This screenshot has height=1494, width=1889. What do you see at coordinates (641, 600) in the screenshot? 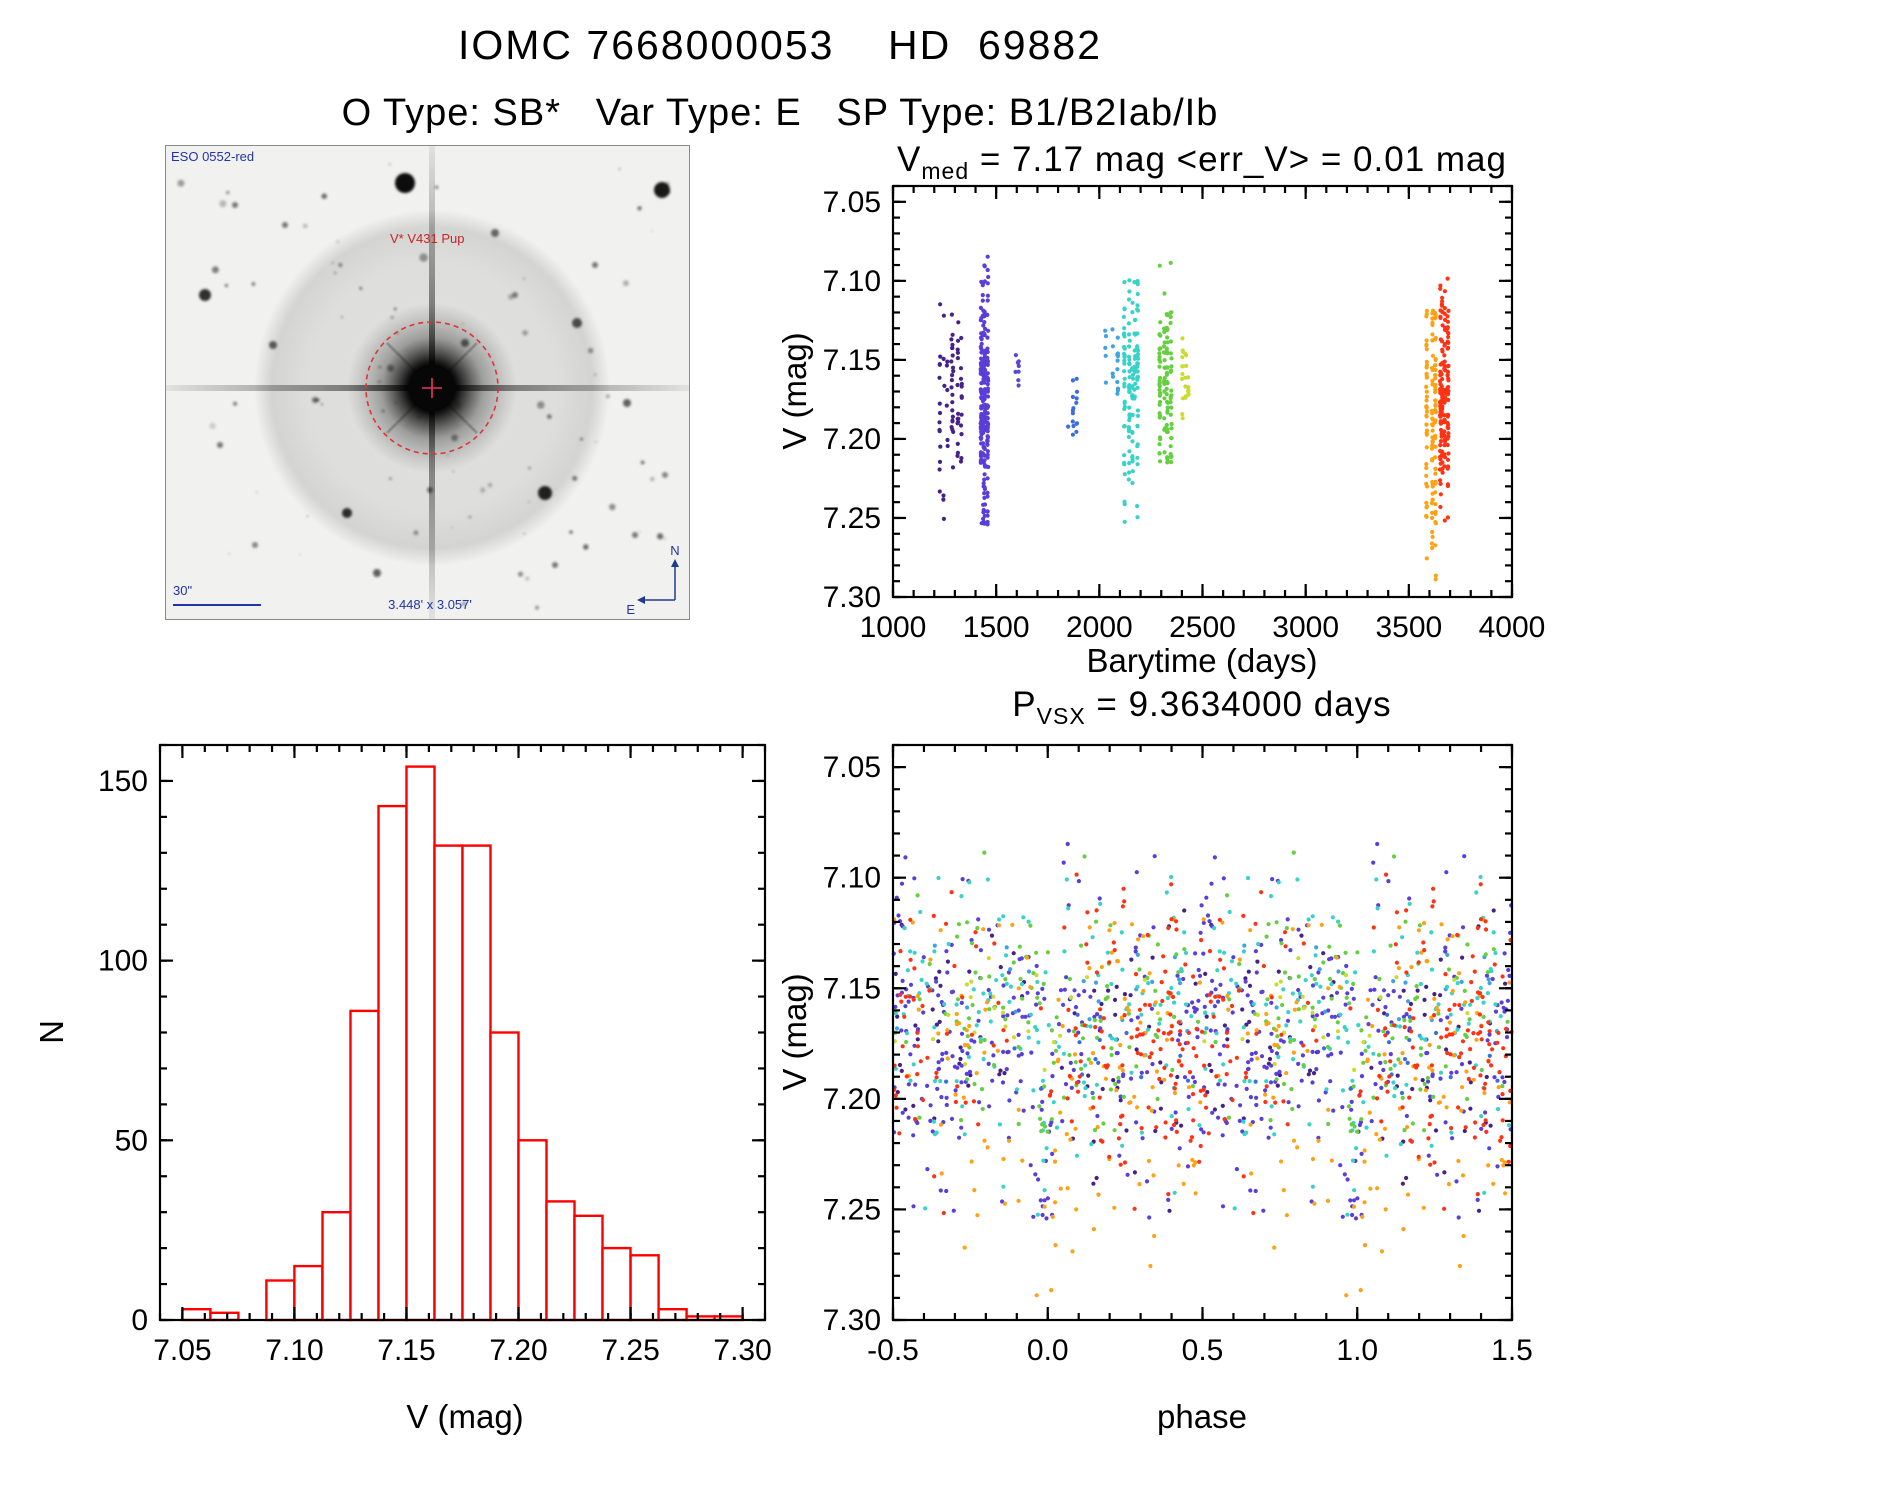
I see `compass-east-arrow-icon` at bounding box center [641, 600].